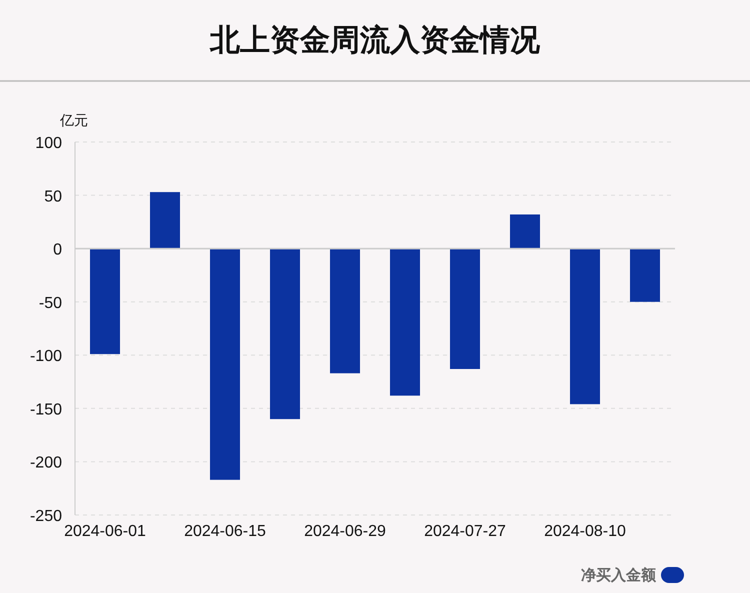 The height and width of the screenshot is (593, 750). What do you see at coordinates (345, 531) in the screenshot?
I see `x-tick-label: 2024-06-29` at bounding box center [345, 531].